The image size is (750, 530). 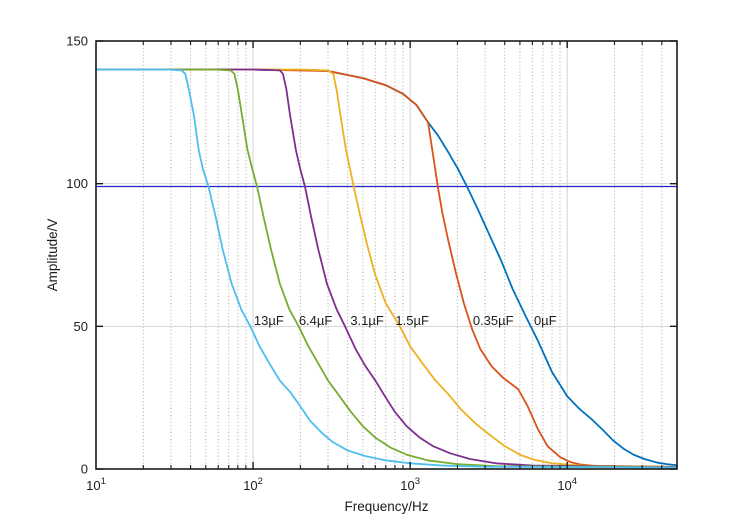 I want to click on curve-label-0_35uF: 0.35µF, so click(x=493, y=320).